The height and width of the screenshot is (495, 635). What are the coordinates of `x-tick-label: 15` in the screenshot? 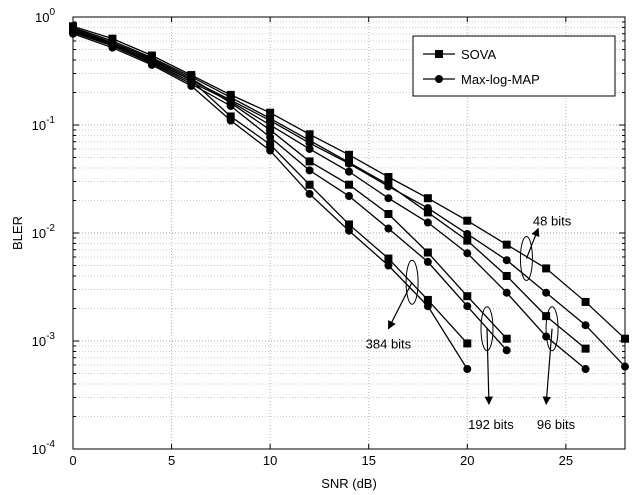 It's located at (368, 460).